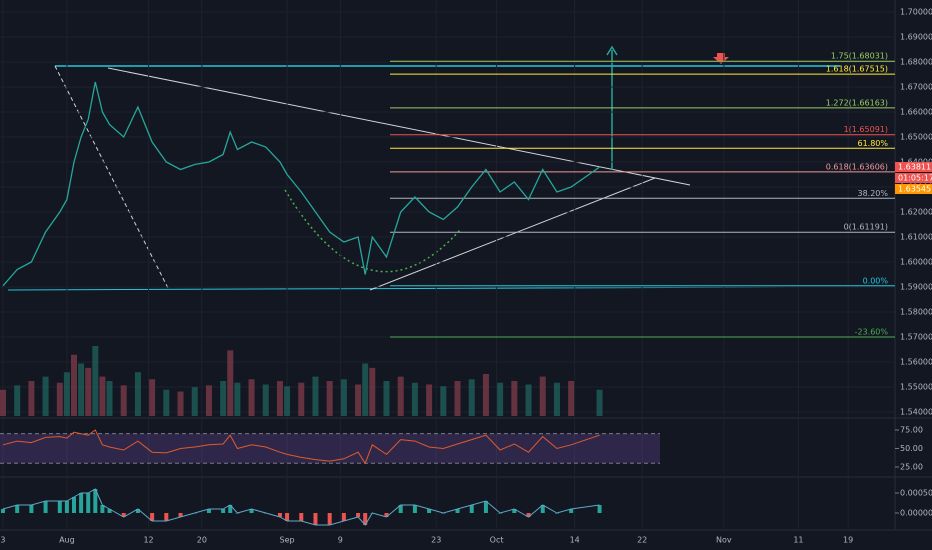  What do you see at coordinates (857, 166) in the screenshot?
I see `level-label: 0.618(1.63606)` at bounding box center [857, 166].